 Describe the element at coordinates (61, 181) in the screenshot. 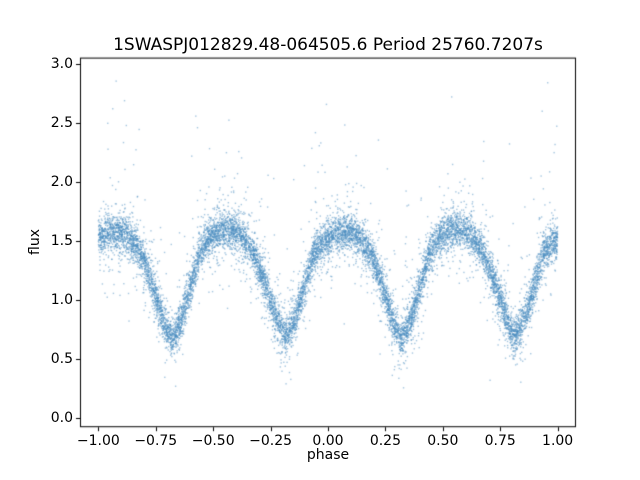

I see `y-tick-label: 2.0` at that location.